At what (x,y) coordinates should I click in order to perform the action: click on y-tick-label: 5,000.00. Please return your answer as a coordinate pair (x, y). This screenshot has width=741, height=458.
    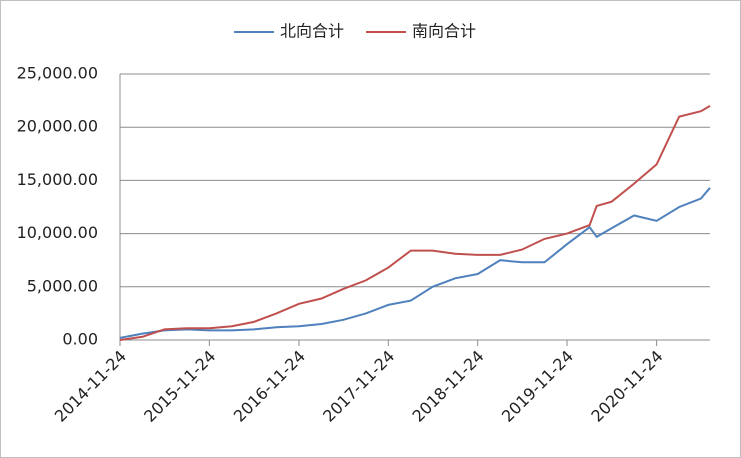
    Looking at the image, I should click on (62, 285).